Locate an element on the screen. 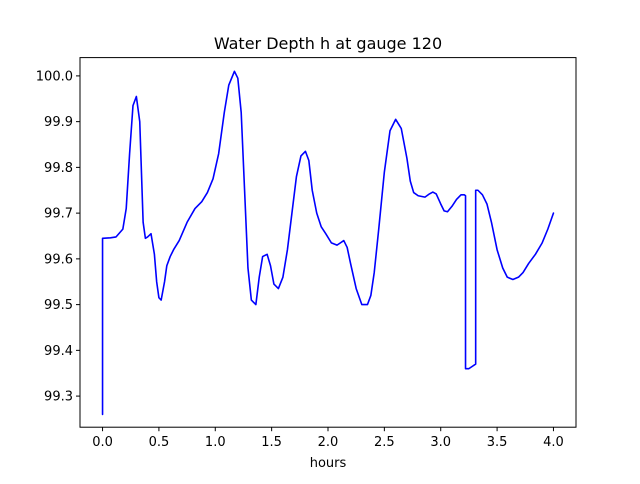 This screenshot has height=484, width=640. y-axis: 99.3 99.4 99.5 99.6 99.7 99.8 99.9 100.0 is located at coordinates (58, 237).